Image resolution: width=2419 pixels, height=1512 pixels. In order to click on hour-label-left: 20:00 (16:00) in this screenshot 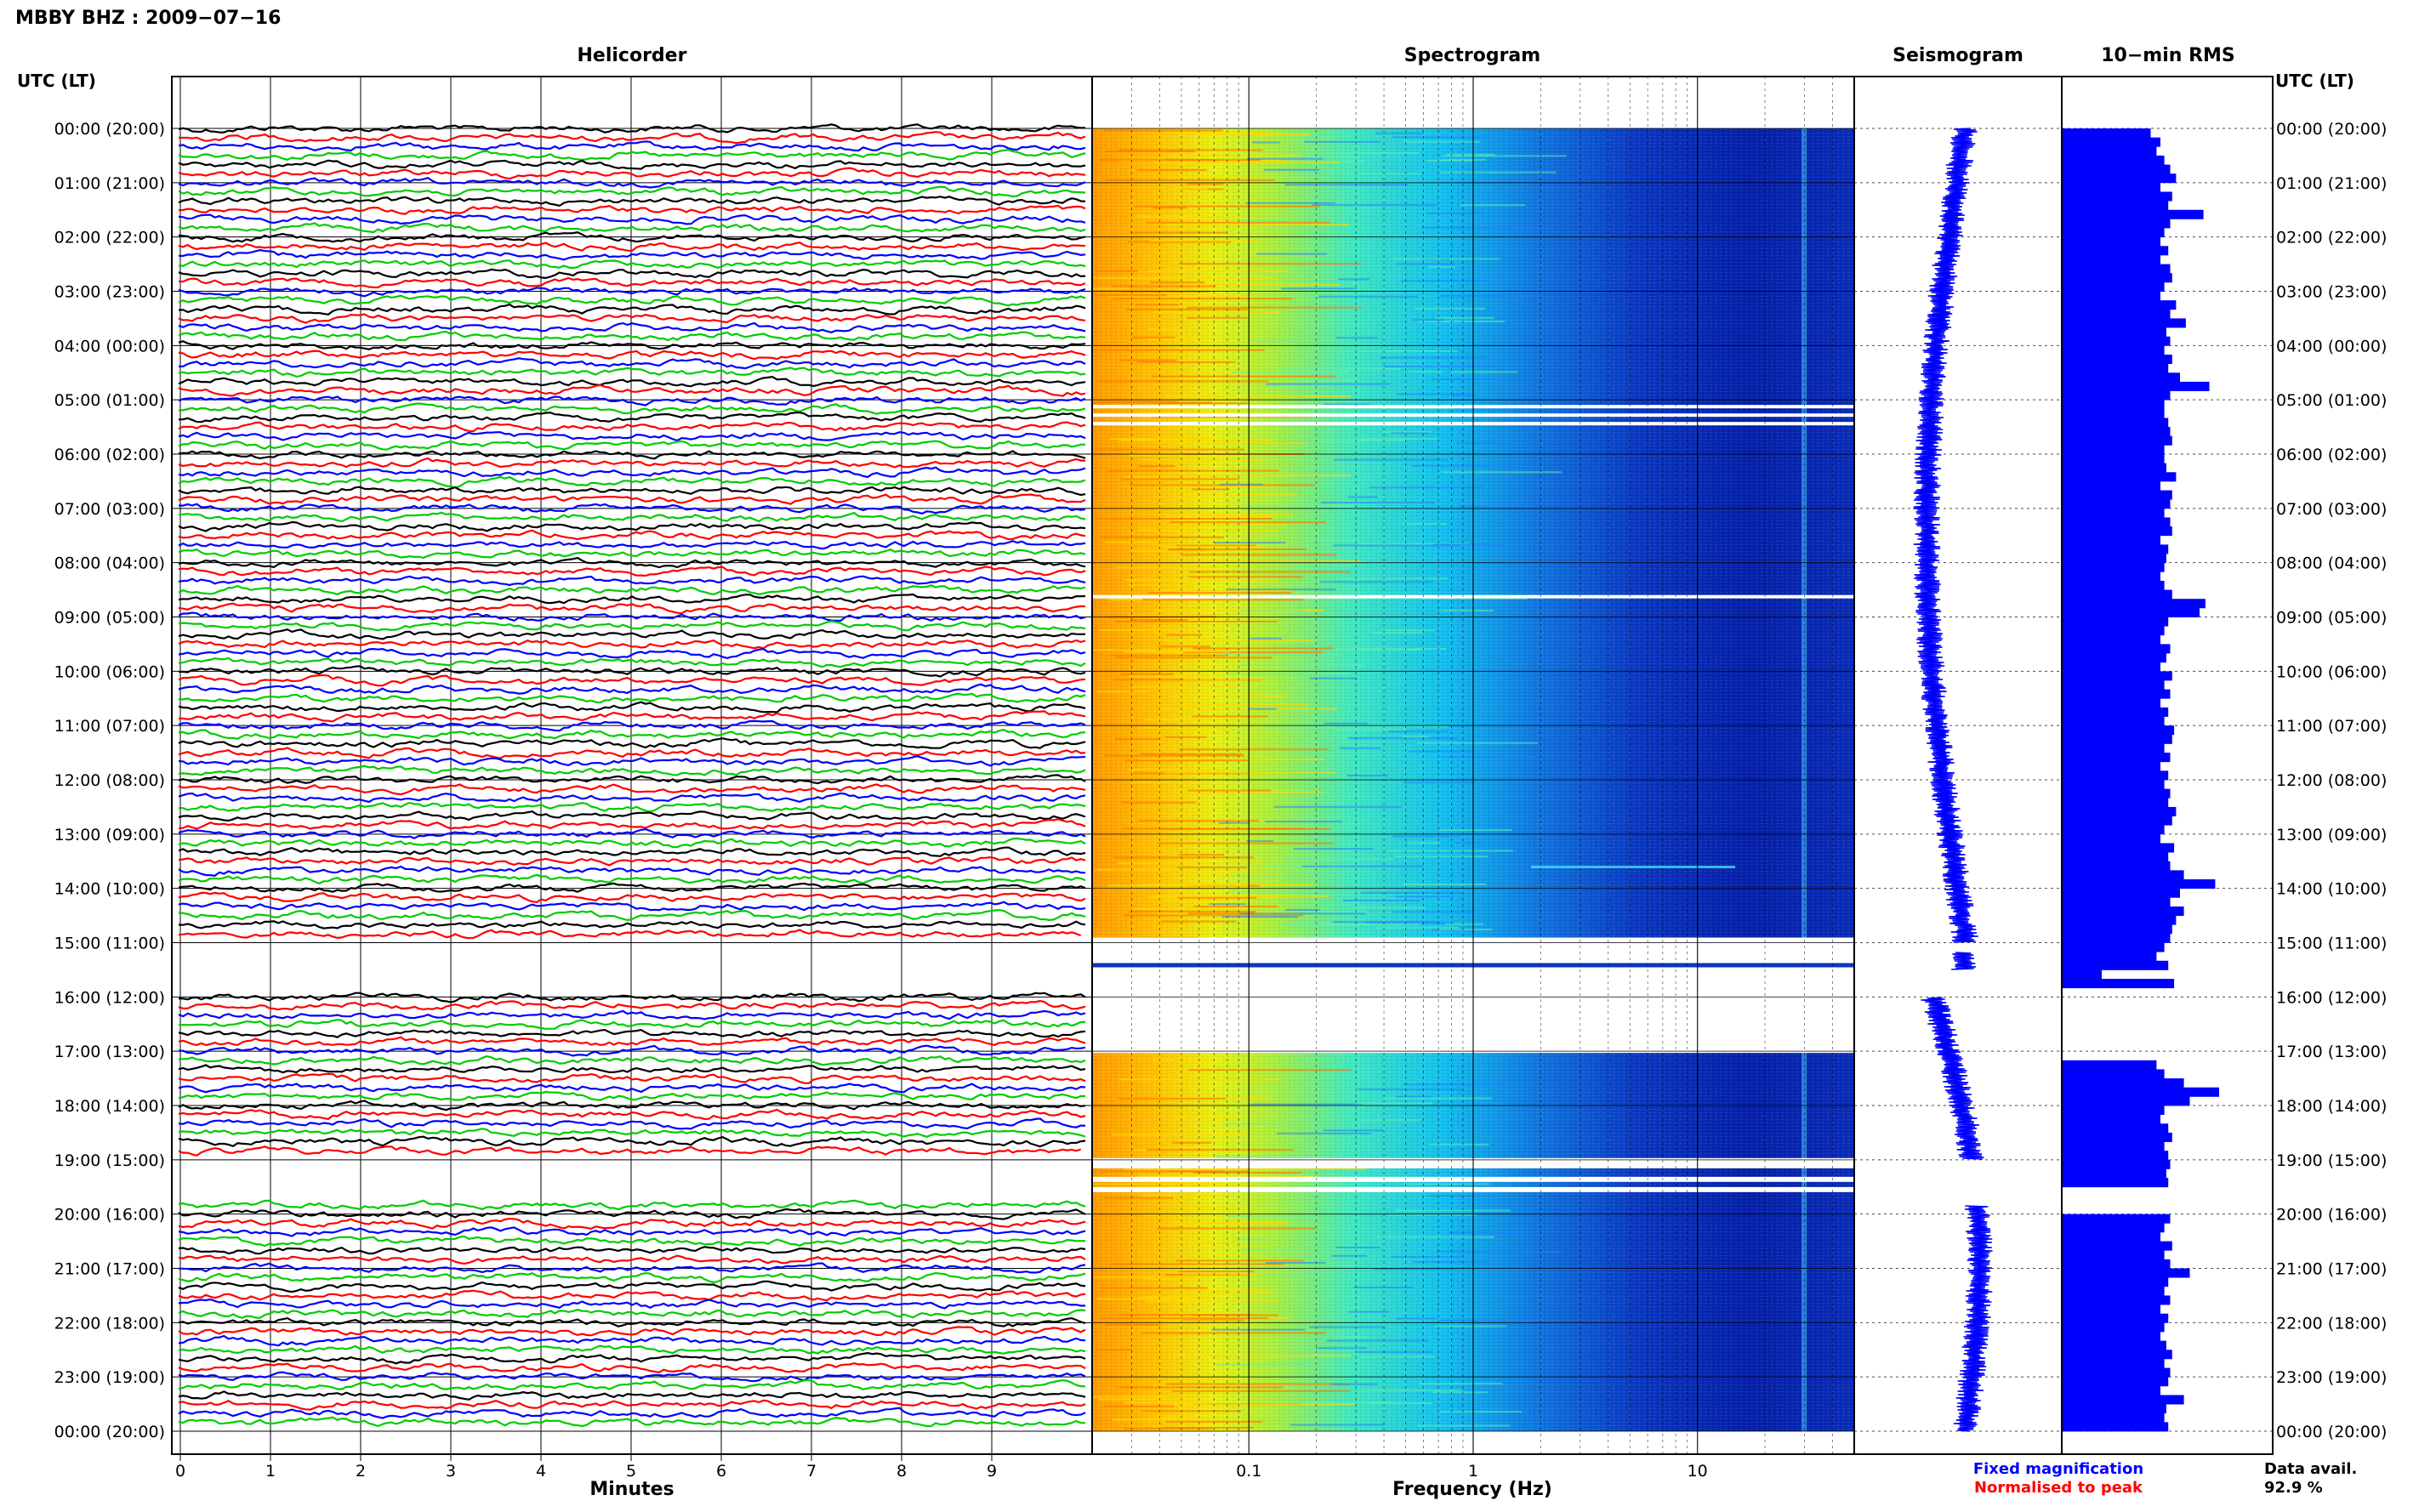, I will do `click(109, 1215)`.